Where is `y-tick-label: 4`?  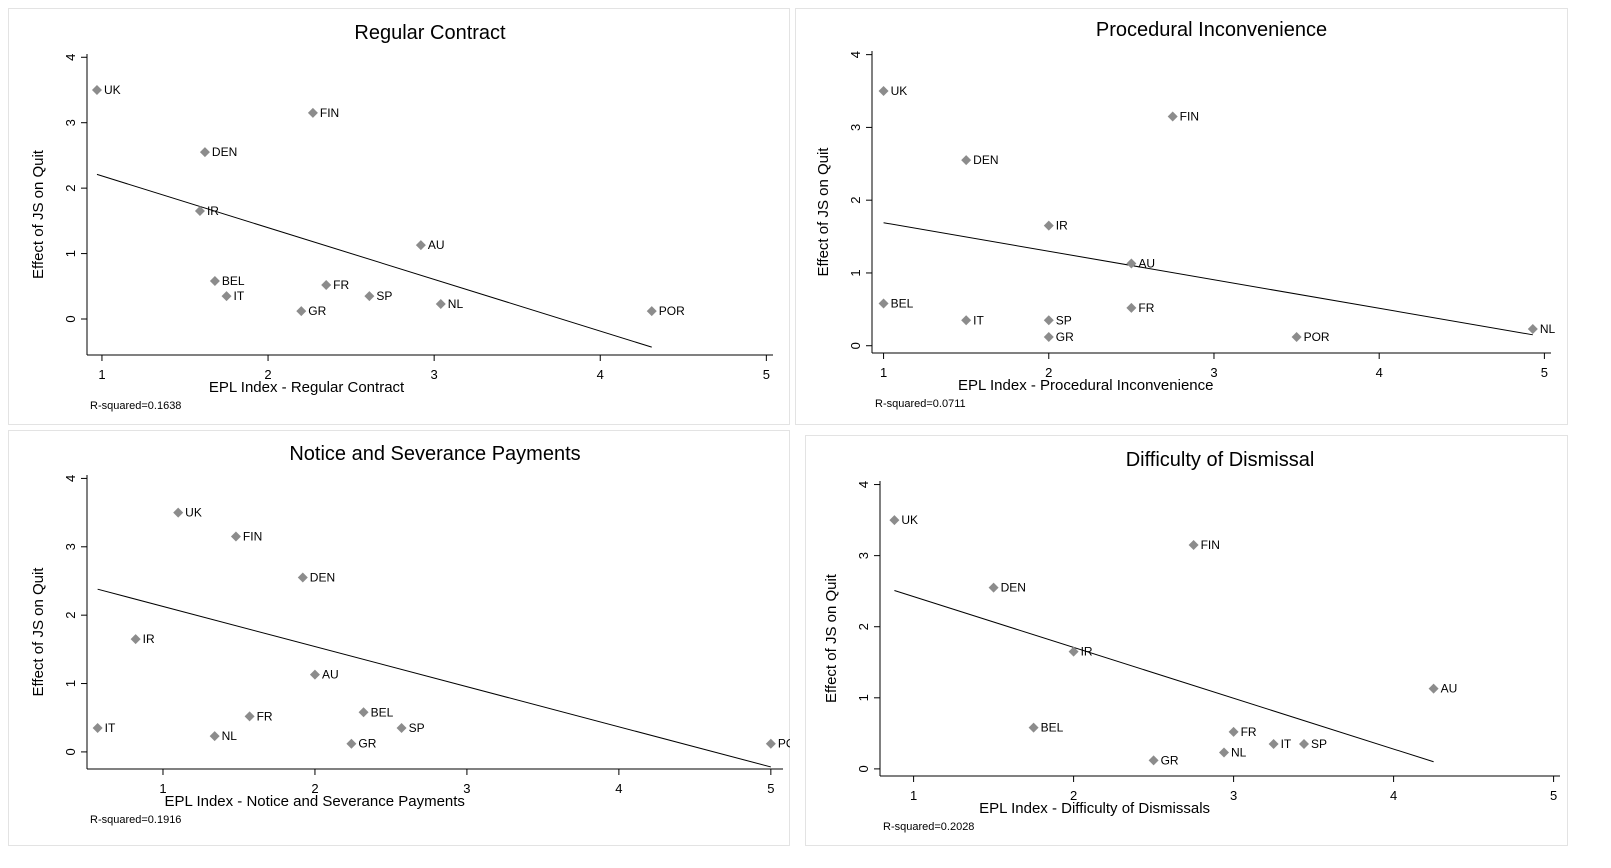 y-tick-label: 4 is located at coordinates (863, 484).